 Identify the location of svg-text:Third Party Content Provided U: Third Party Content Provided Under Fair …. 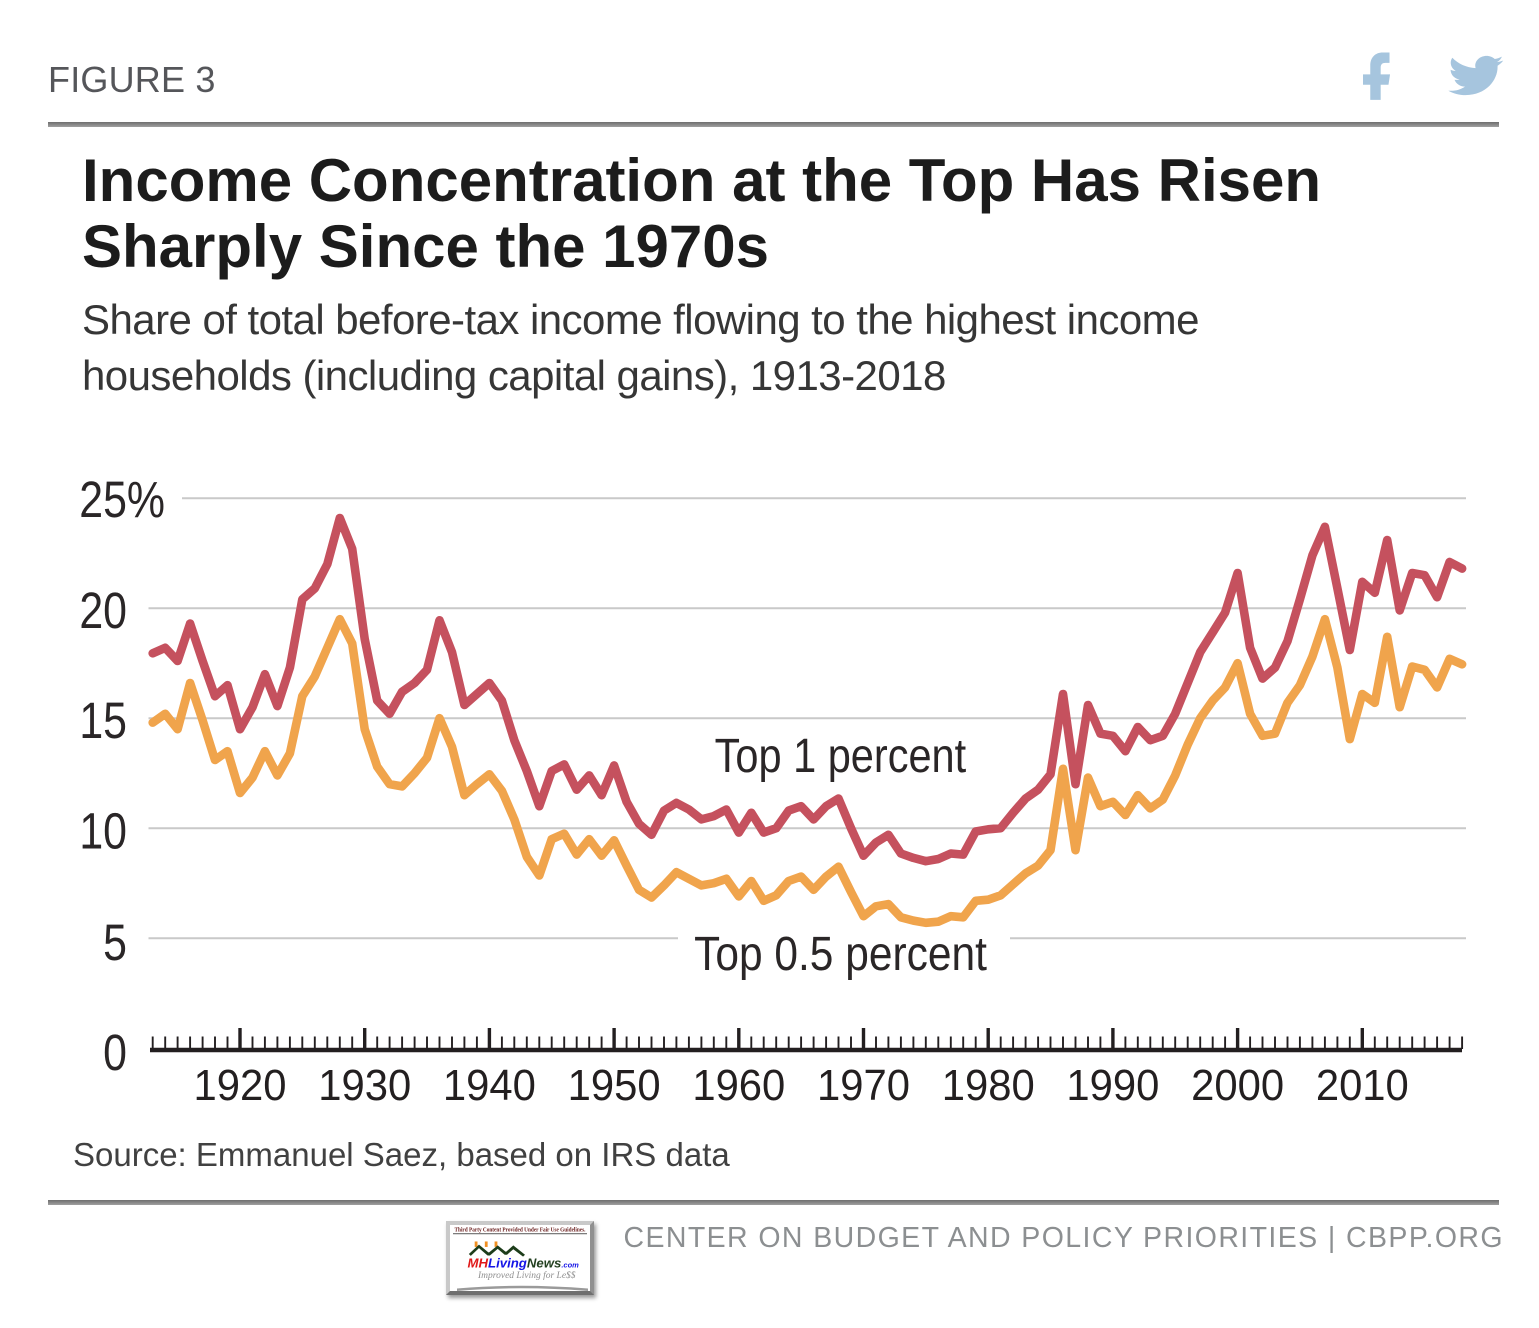
(520, 1231).